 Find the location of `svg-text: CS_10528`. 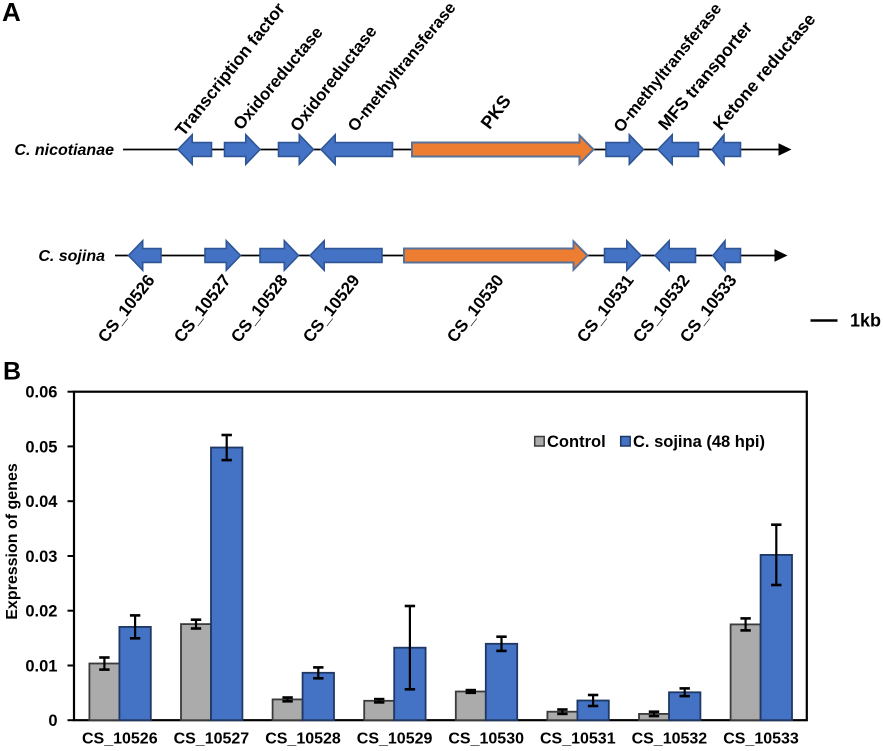

svg-text: CS_10528 is located at coordinates (303, 739).